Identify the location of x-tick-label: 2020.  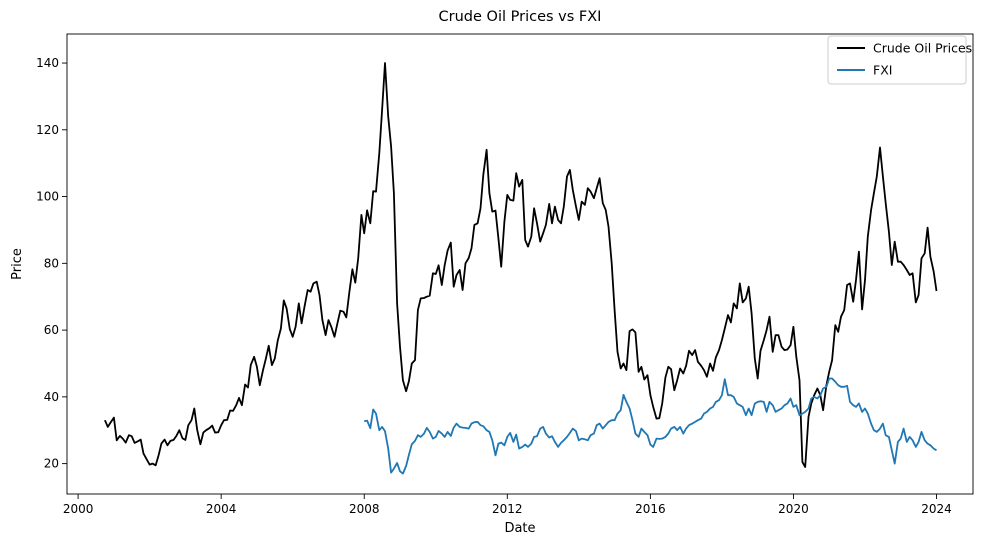
(793, 509).